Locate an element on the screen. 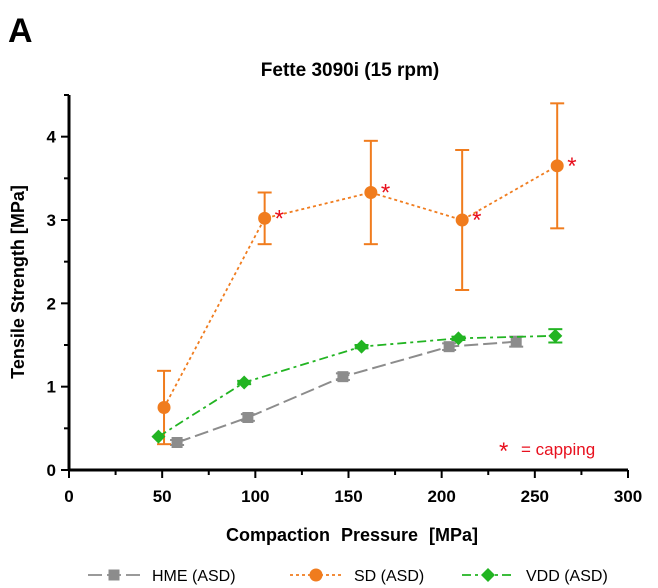  x-axis-label: Compaction Pressure [MPa] is located at coordinates (352, 535).